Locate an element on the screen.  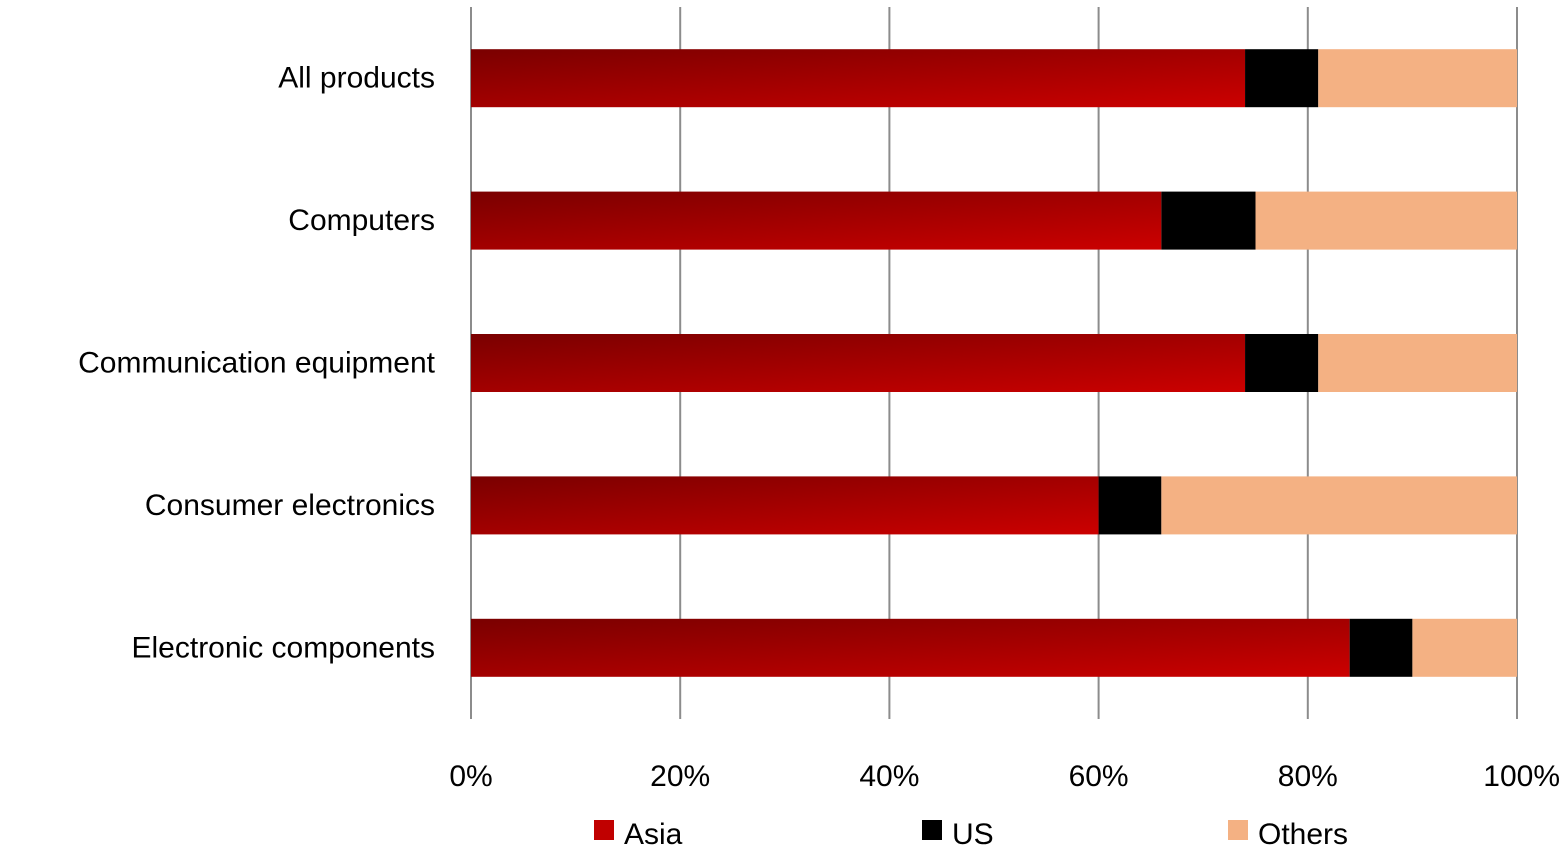
x-tick-label: 80% is located at coordinates (1308, 776).